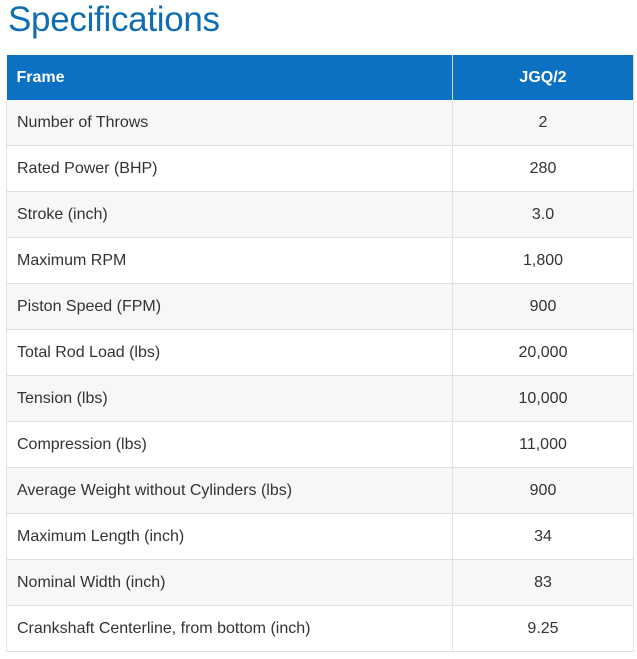  I want to click on row-value: 1,800, so click(543, 260).